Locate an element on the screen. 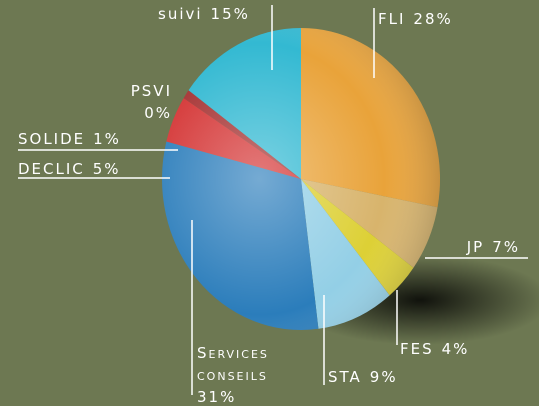  label-name: STA is located at coordinates (345, 377).